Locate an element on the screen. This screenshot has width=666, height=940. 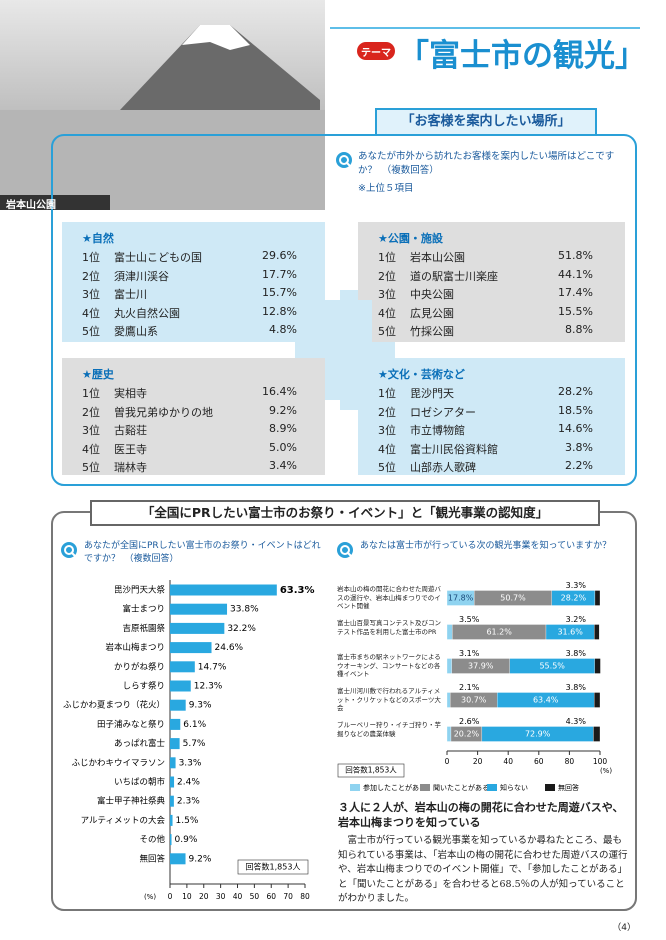
category-label: 岩本山の梅の開花に合わせた周遊バスの運行や、岩本山梅まつりでのイベント開催 is located at coordinates (389, 597).